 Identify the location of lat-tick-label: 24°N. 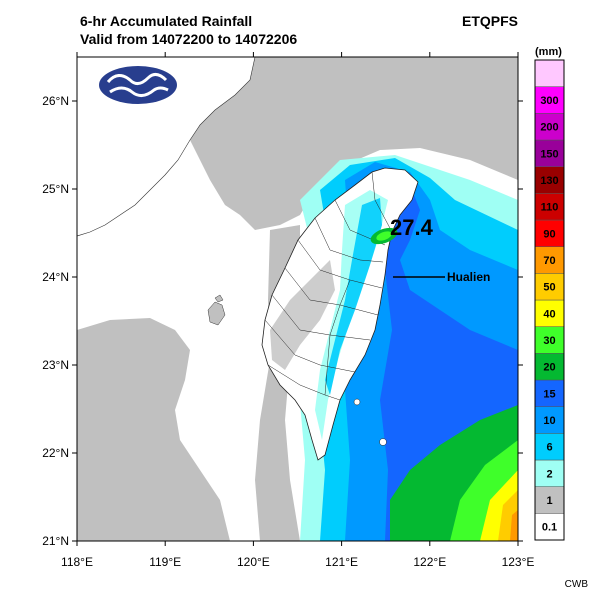
(55, 277).